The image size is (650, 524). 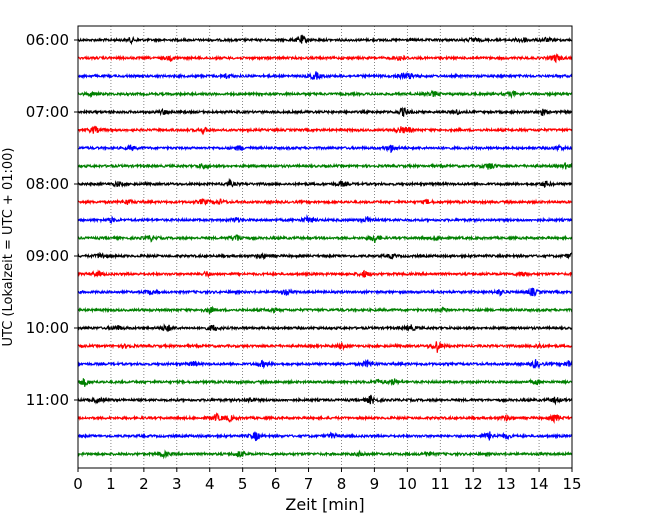 I want to click on x-tick-label: 1, so click(x=111, y=484).